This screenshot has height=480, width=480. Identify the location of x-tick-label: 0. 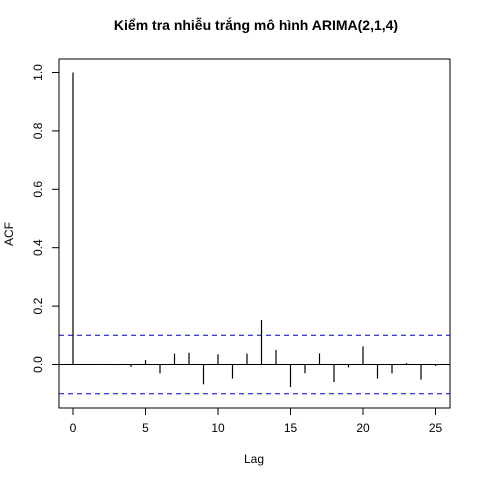
(73, 428).